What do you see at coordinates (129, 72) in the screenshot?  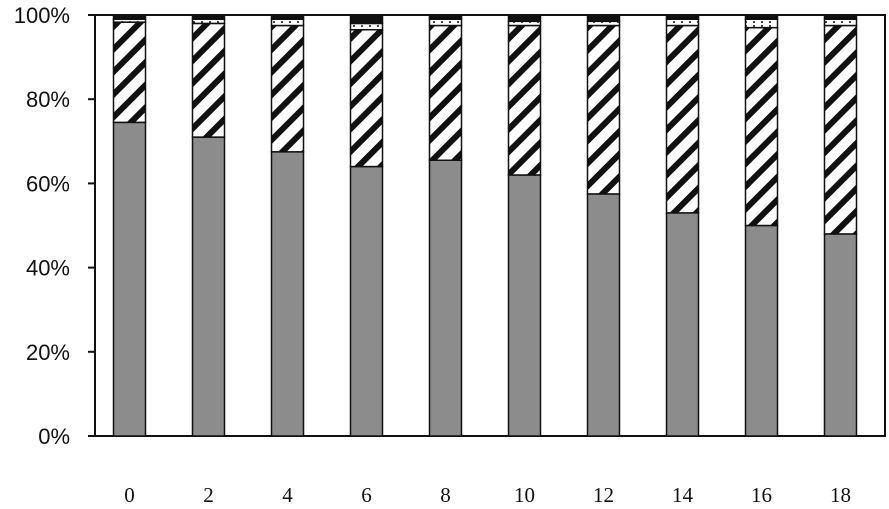 I see `bar-segment-0-diagonal-hatch` at bounding box center [129, 72].